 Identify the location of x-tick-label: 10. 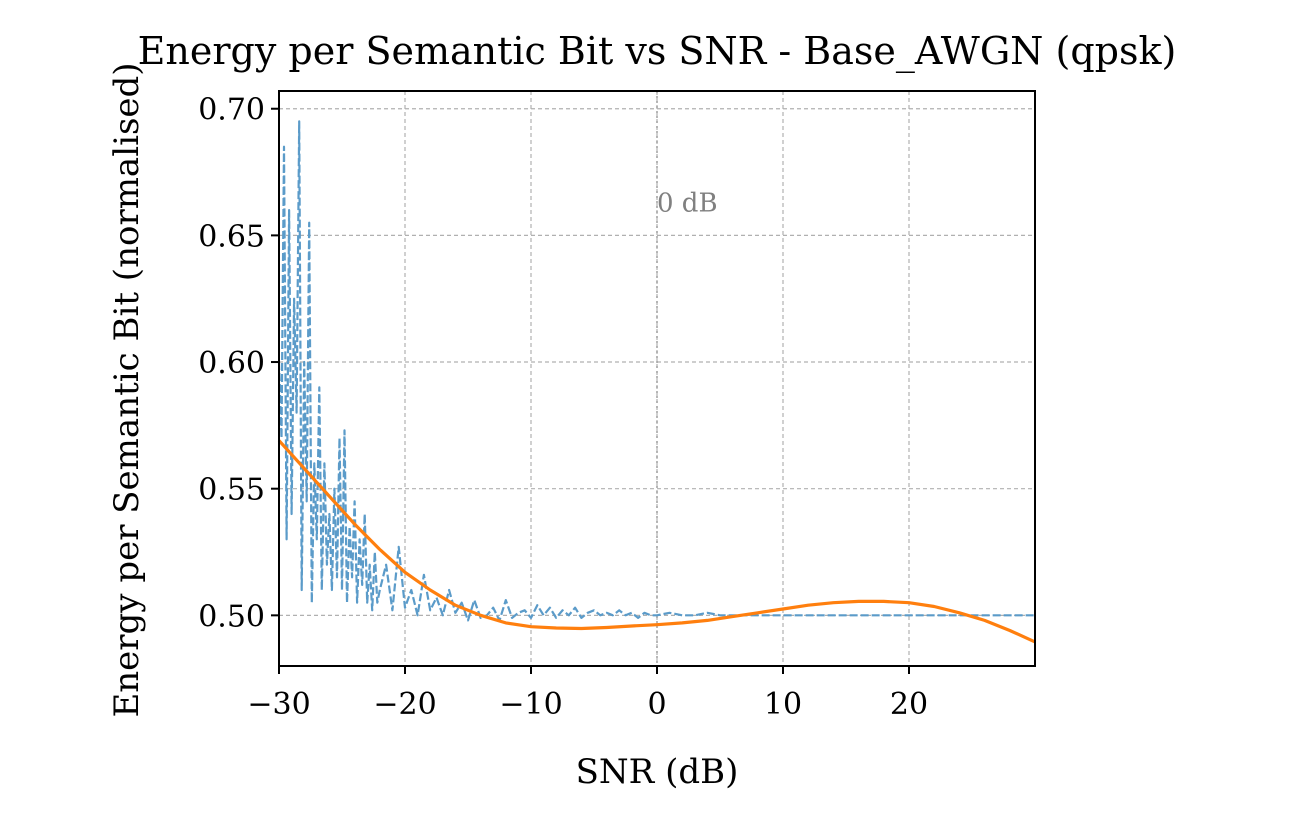
(783, 704).